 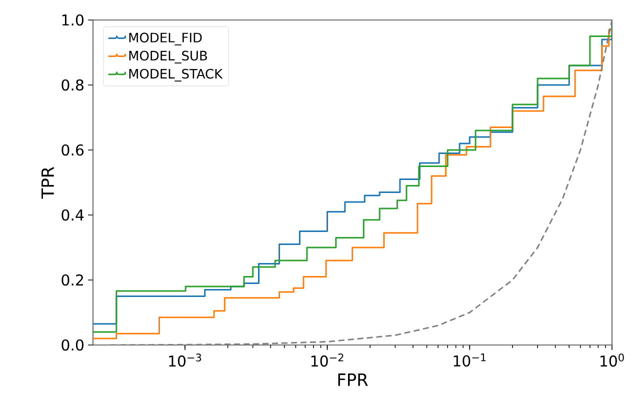 What do you see at coordinates (73, 345) in the screenshot?
I see `y-tick-label: 0.0` at bounding box center [73, 345].